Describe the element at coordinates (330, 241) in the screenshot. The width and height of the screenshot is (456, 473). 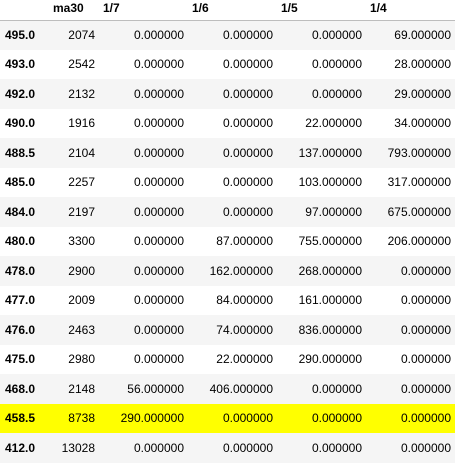
I see `cell-1-5: 755.000000` at that location.